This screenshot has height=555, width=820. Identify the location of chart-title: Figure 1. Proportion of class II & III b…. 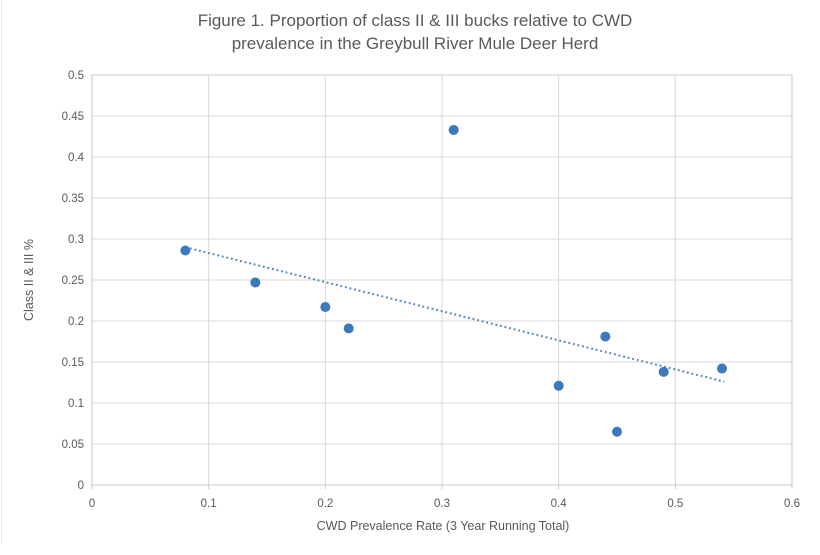
(415, 32).